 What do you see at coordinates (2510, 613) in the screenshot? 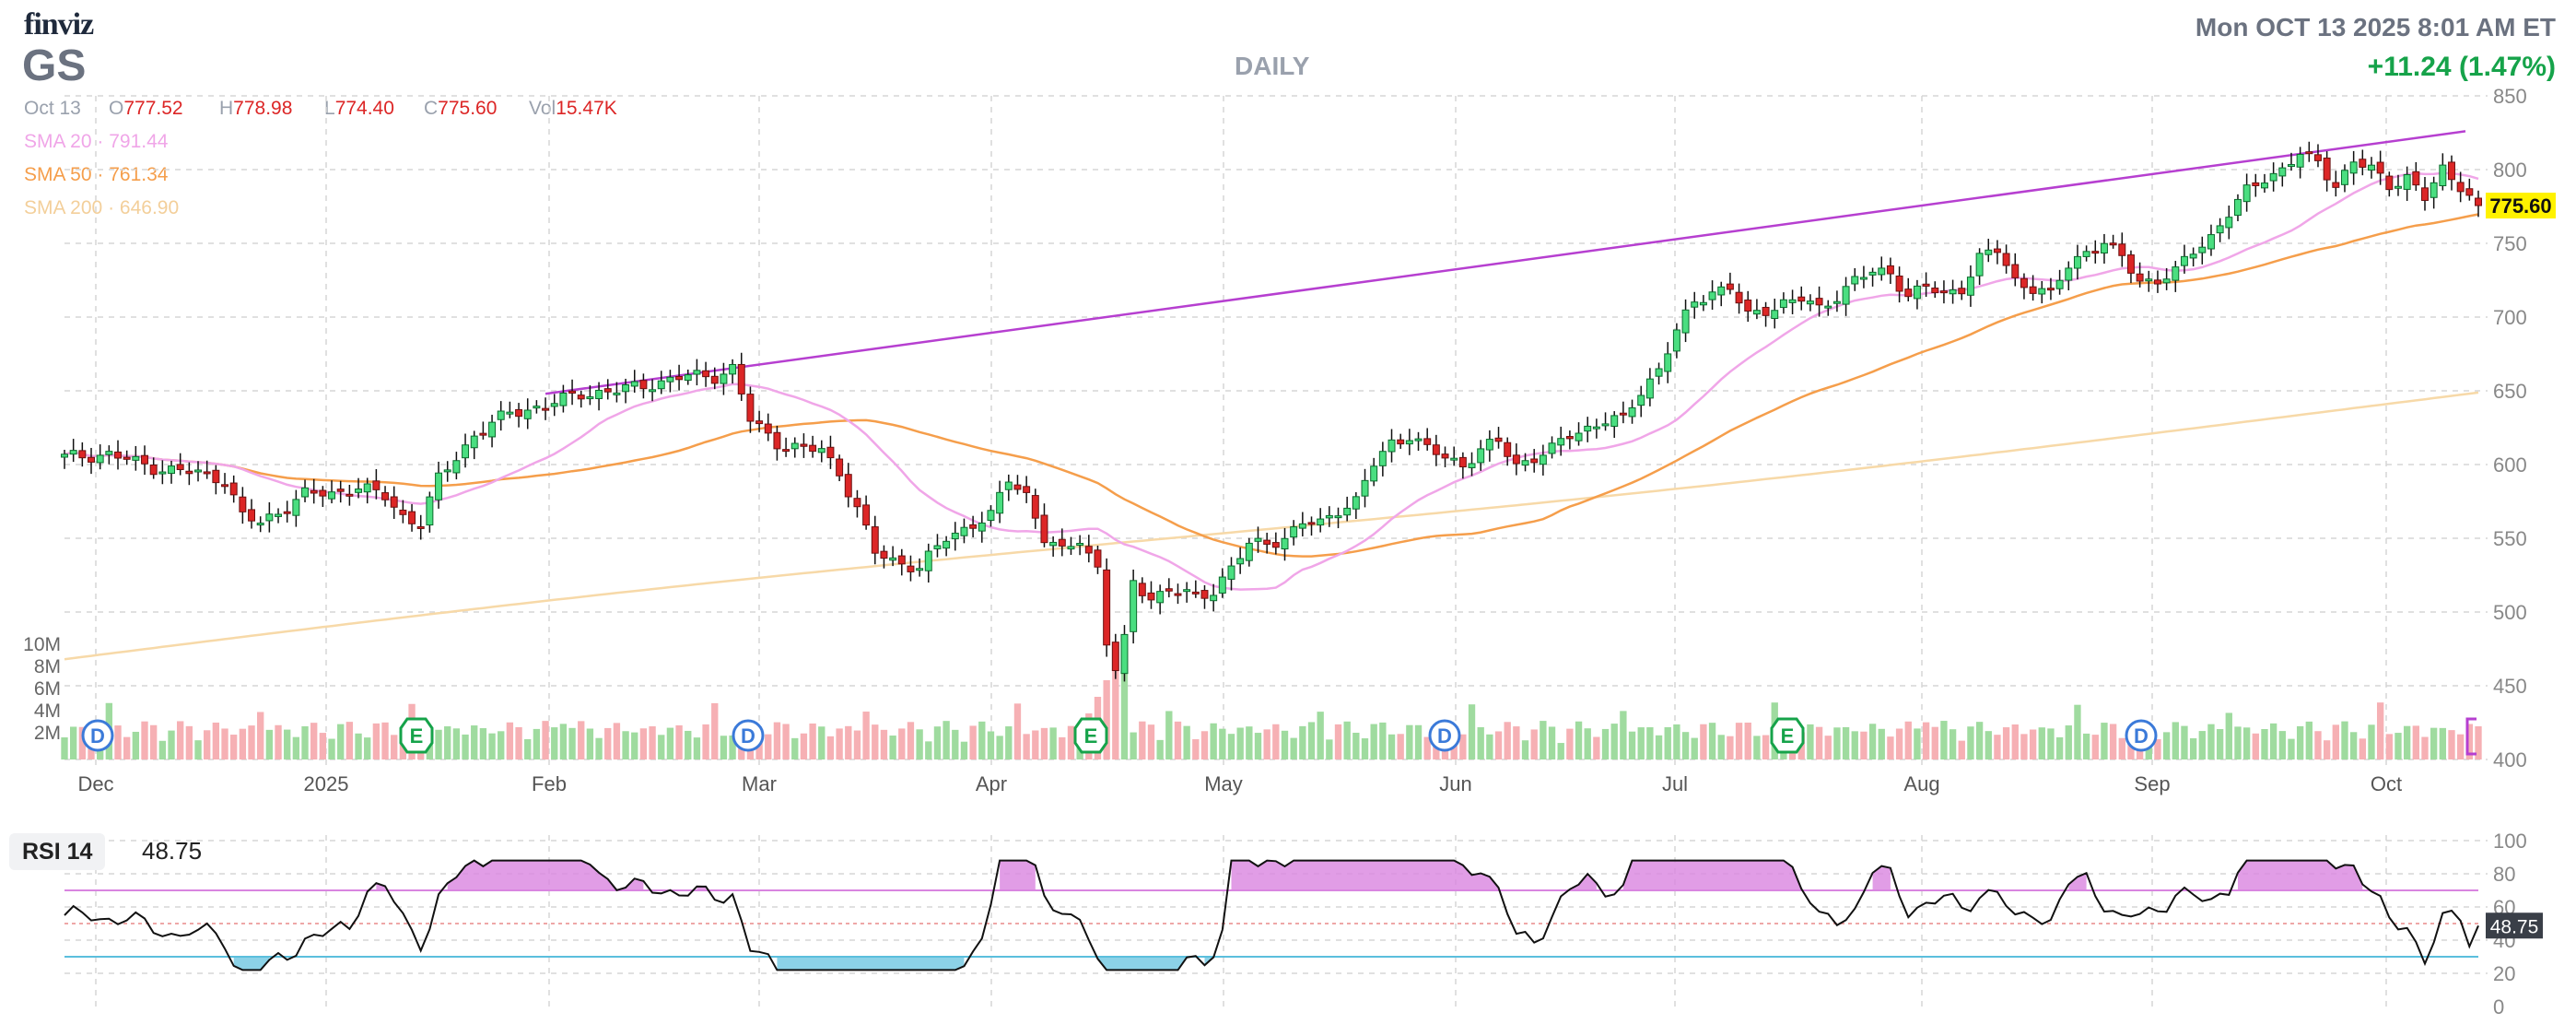
I see `y-tick-label: 500` at bounding box center [2510, 613].